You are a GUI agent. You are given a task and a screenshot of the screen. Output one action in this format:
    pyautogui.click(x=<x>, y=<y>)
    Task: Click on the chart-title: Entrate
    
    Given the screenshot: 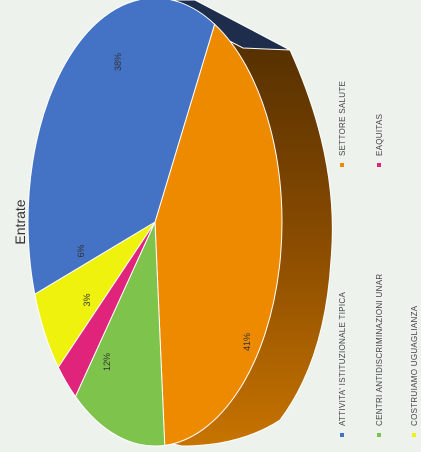 What is the action you would take?
    pyautogui.click(x=20, y=221)
    